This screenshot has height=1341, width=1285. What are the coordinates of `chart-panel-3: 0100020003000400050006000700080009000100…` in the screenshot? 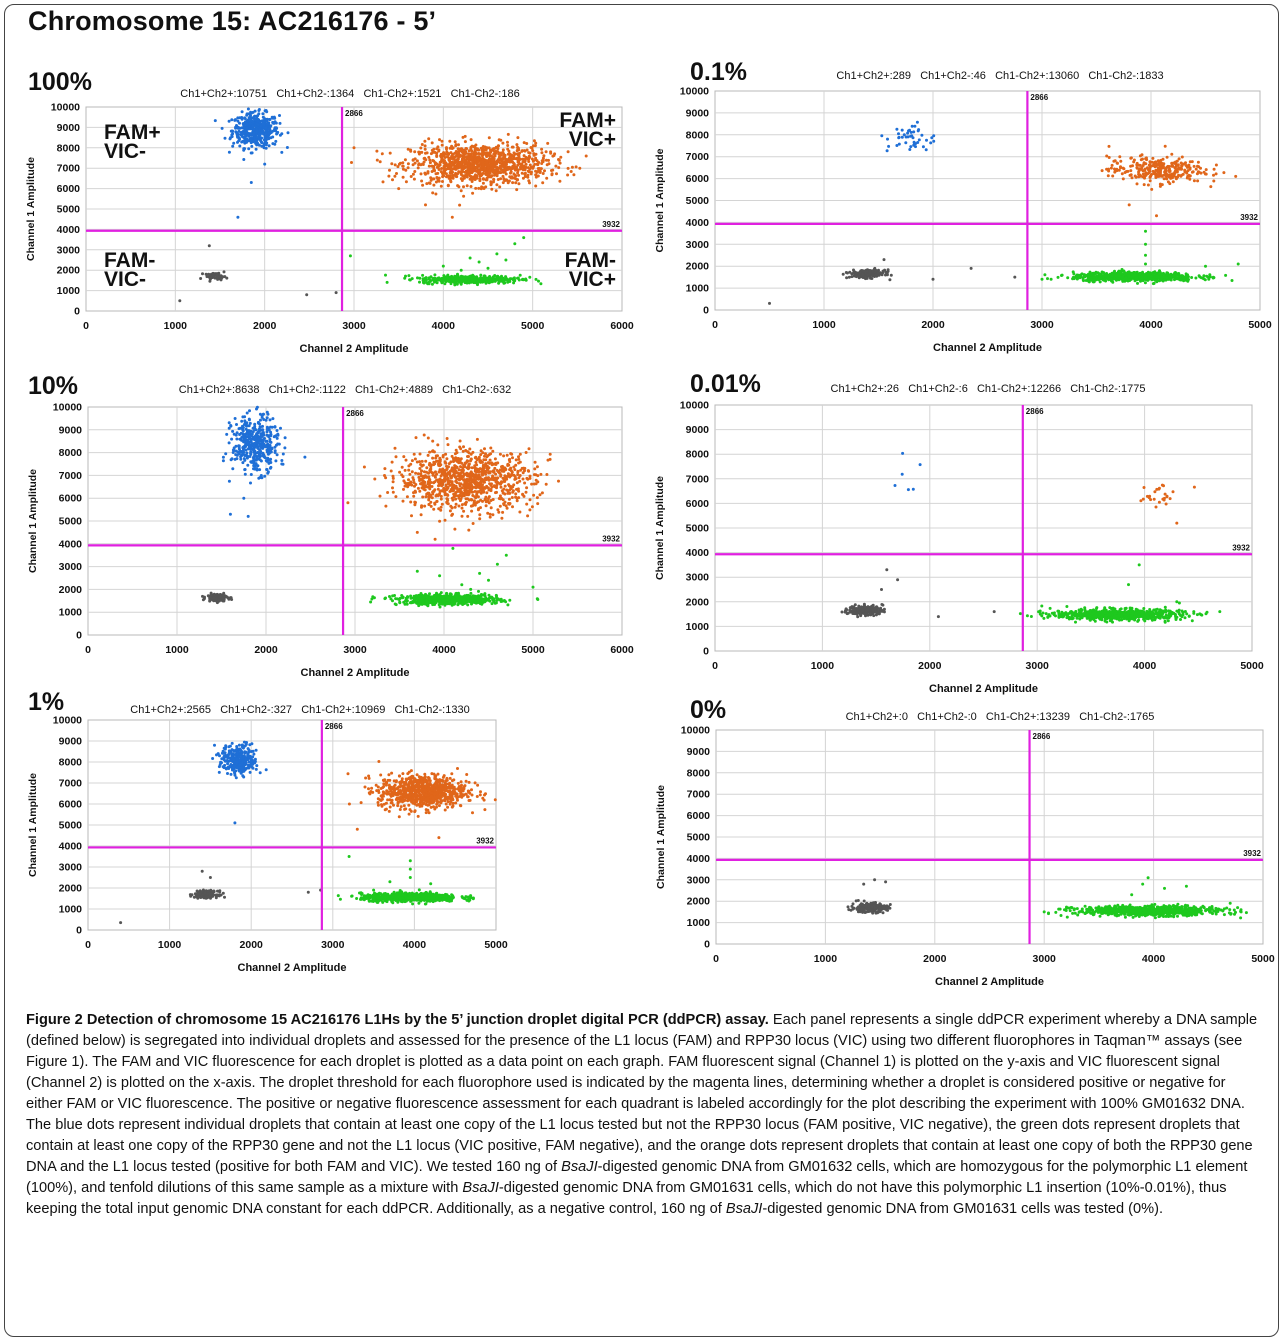 It's located at (330, 525).